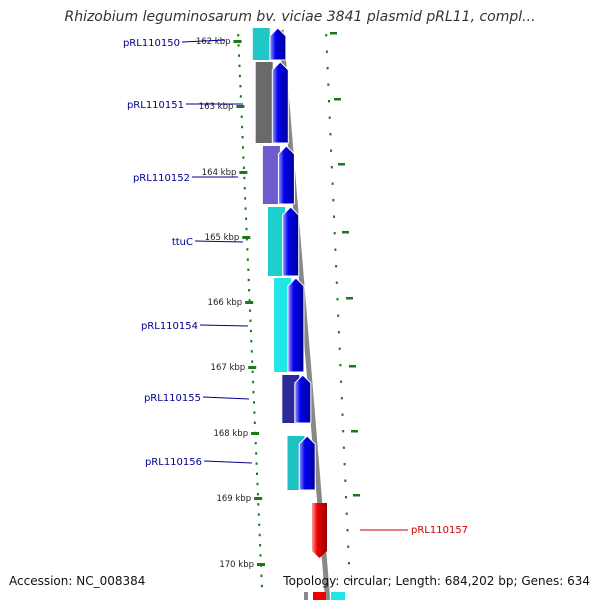 This screenshot has width=600, height=600. I want to click on gene-label: pRL110150, so click(151, 43).